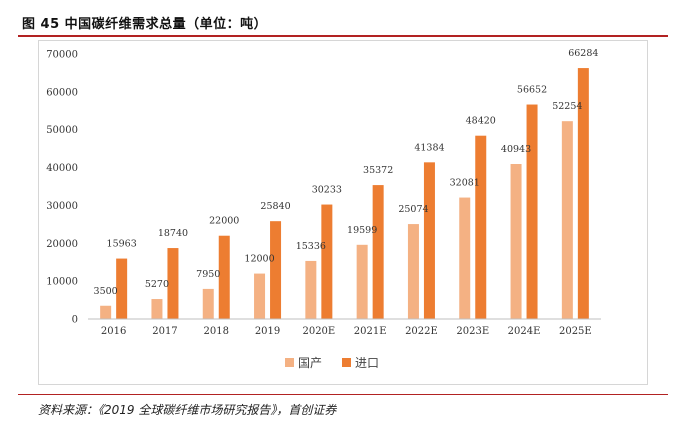 The height and width of the screenshot is (427, 684). What do you see at coordinates (516, 149) in the screenshot?
I see `data-label-domestic: 40943` at bounding box center [516, 149].